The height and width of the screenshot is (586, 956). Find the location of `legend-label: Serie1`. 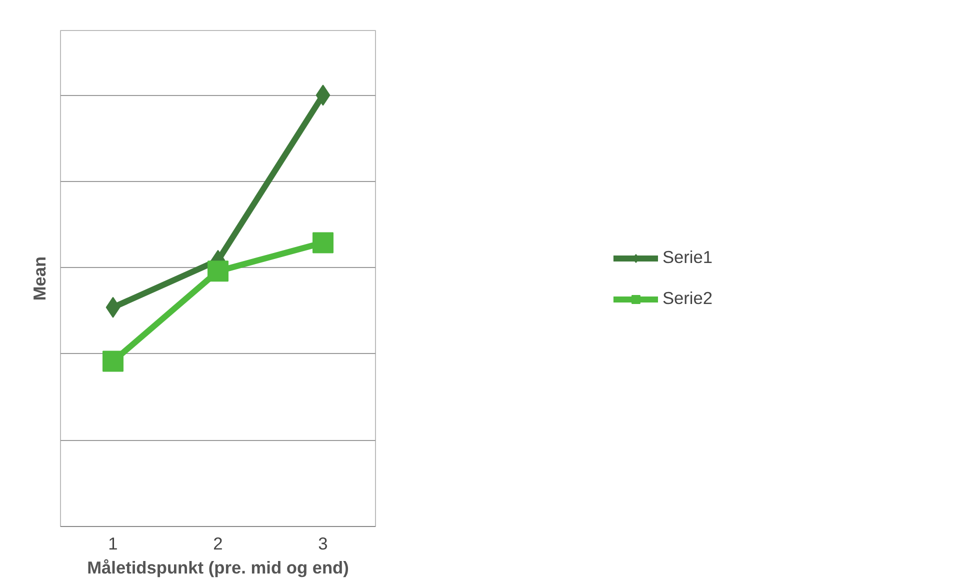

legend-label: Serie1 is located at coordinates (687, 257).